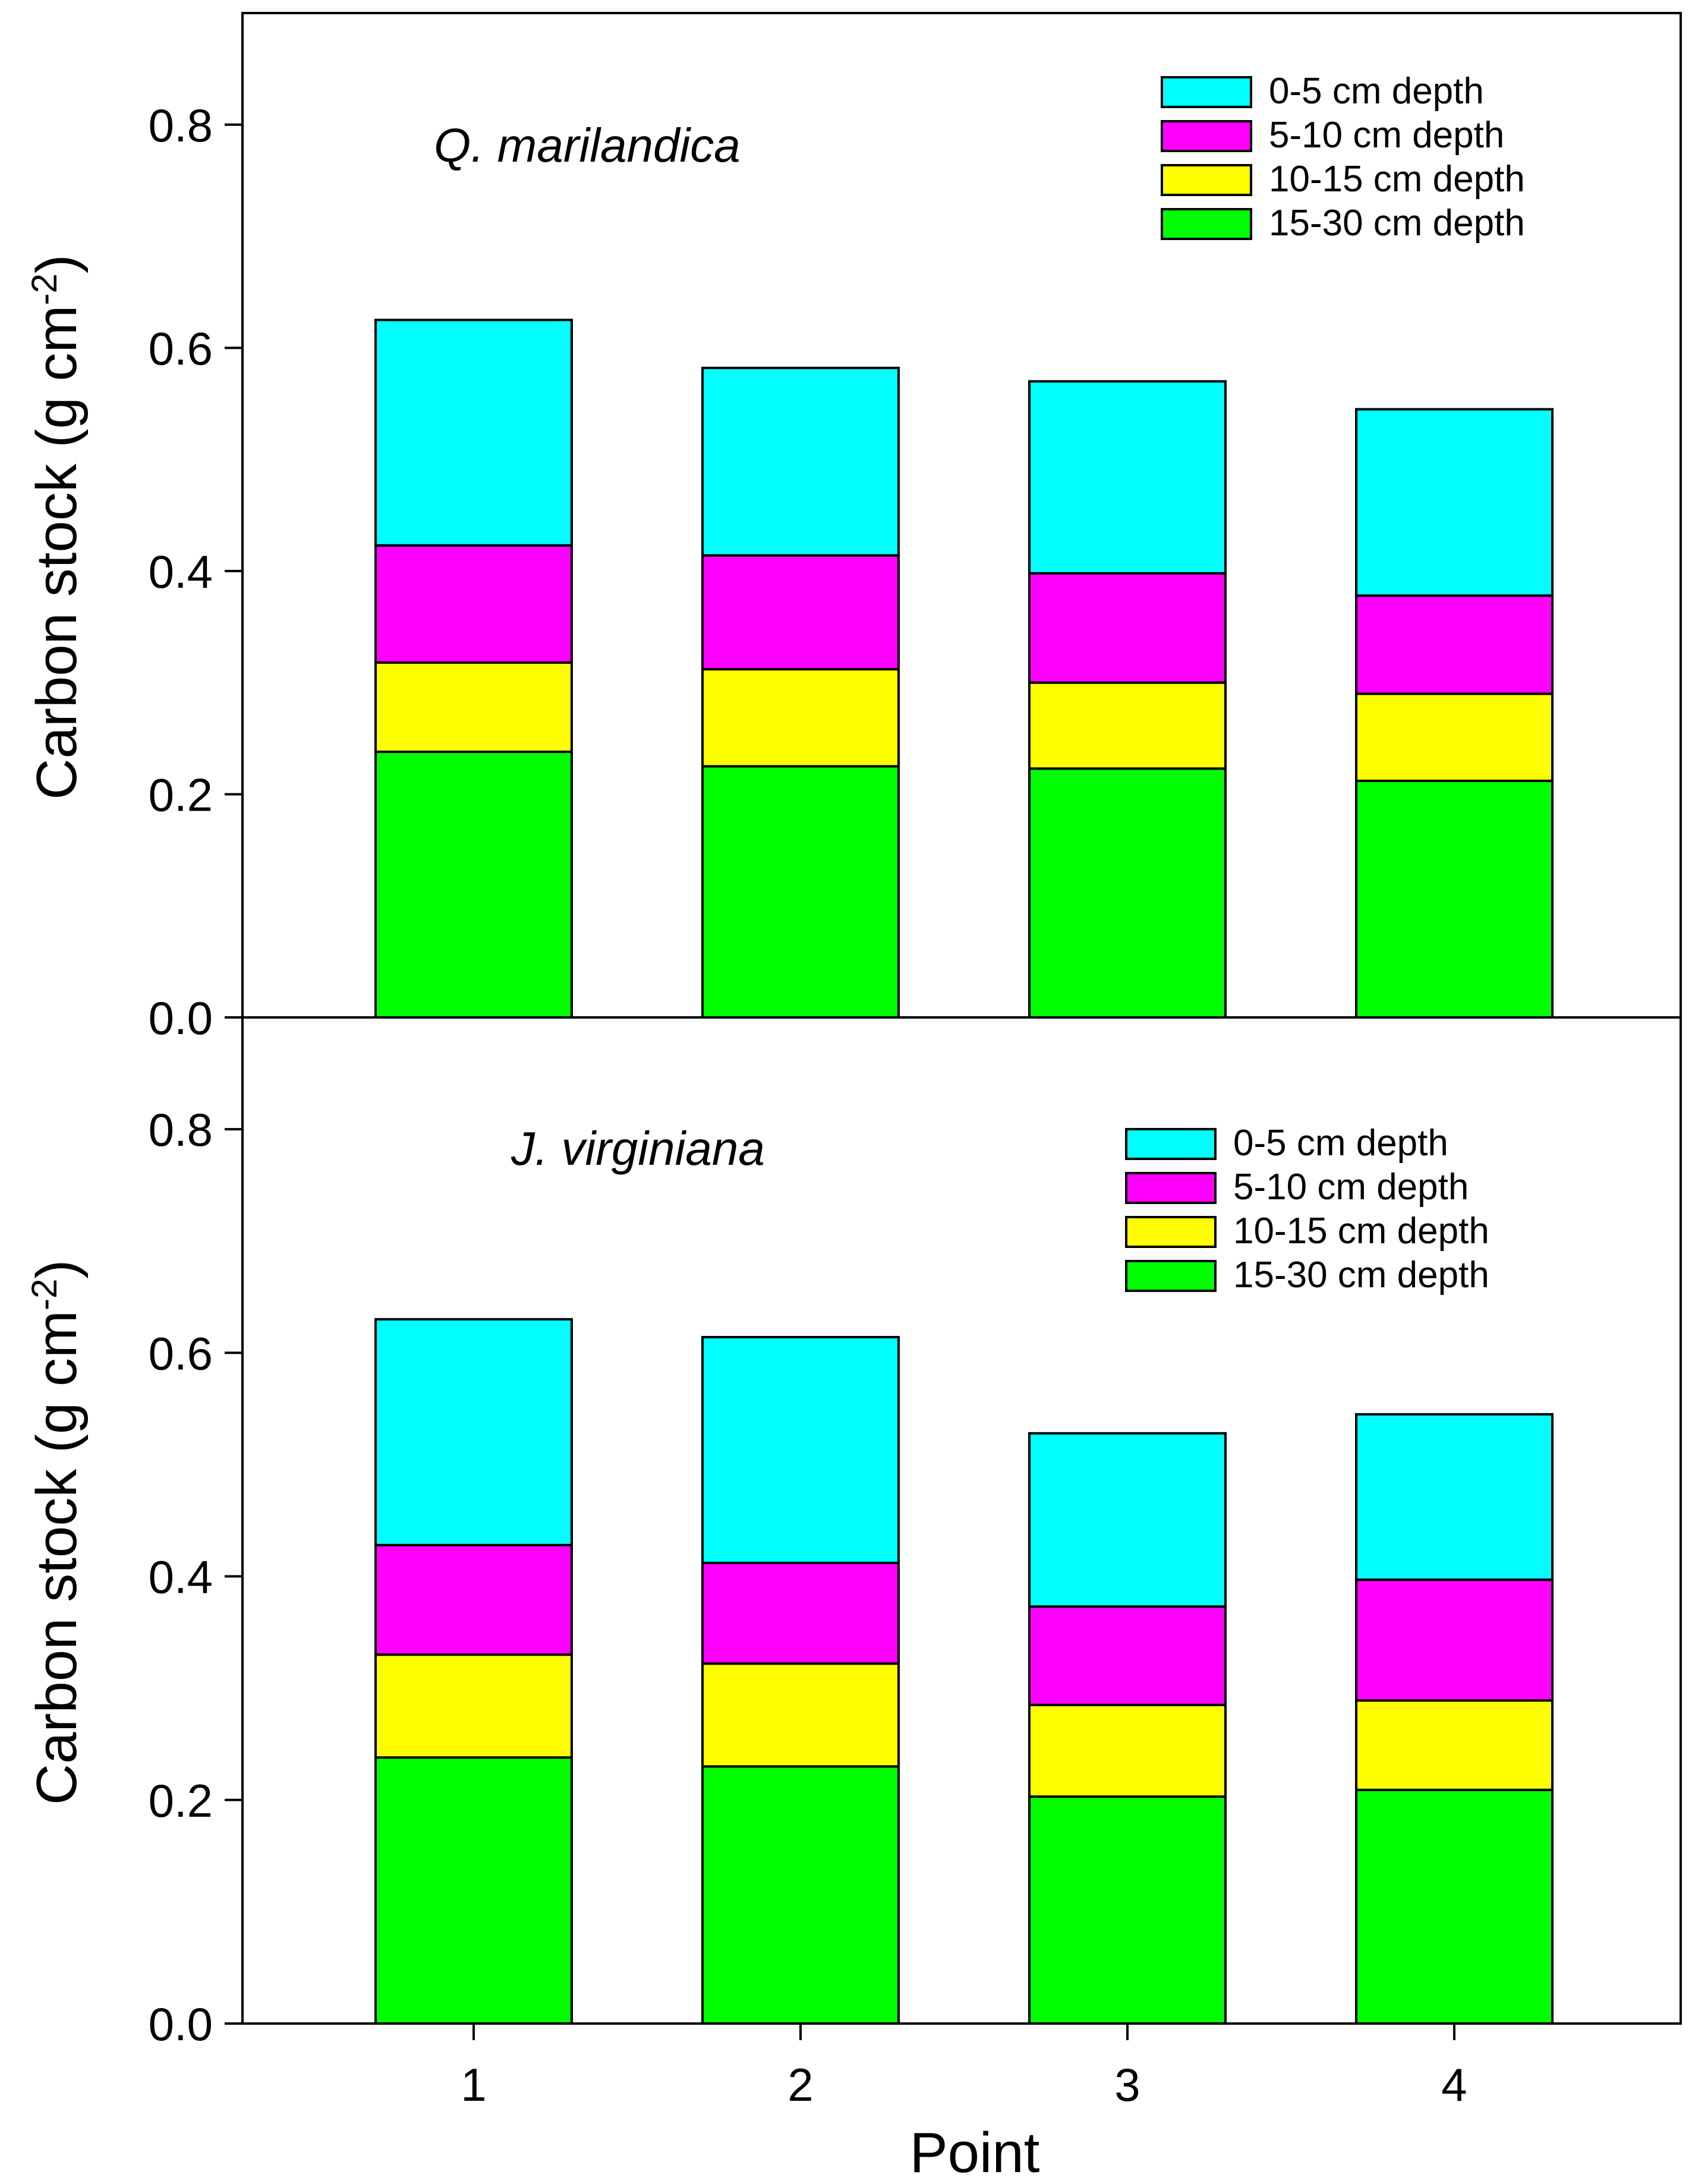 The width and height of the screenshot is (1692, 2184). I want to click on x-axis-title: Point, so click(975, 2152).